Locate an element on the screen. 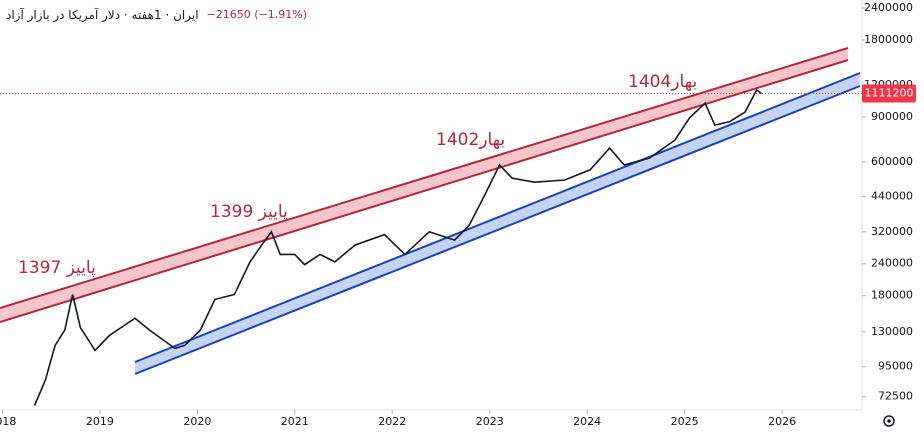  x-tick-label: 2022 is located at coordinates (392, 421).